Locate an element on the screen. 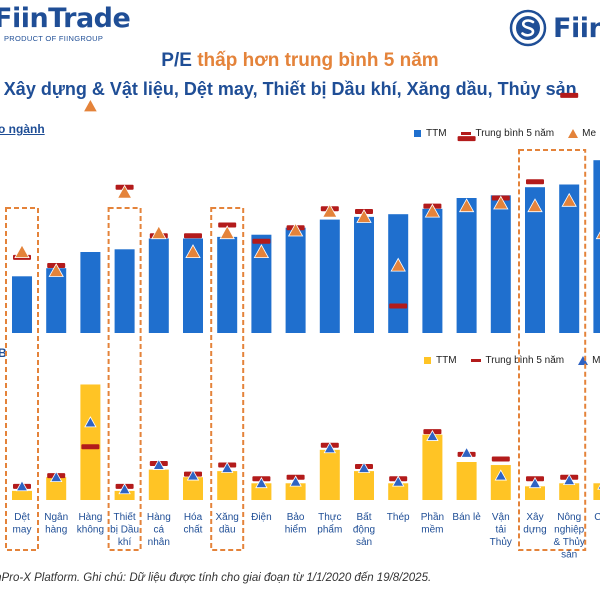 This screenshot has height=600, width=600. legend-item-ttm: TTM is located at coordinates (430, 133).